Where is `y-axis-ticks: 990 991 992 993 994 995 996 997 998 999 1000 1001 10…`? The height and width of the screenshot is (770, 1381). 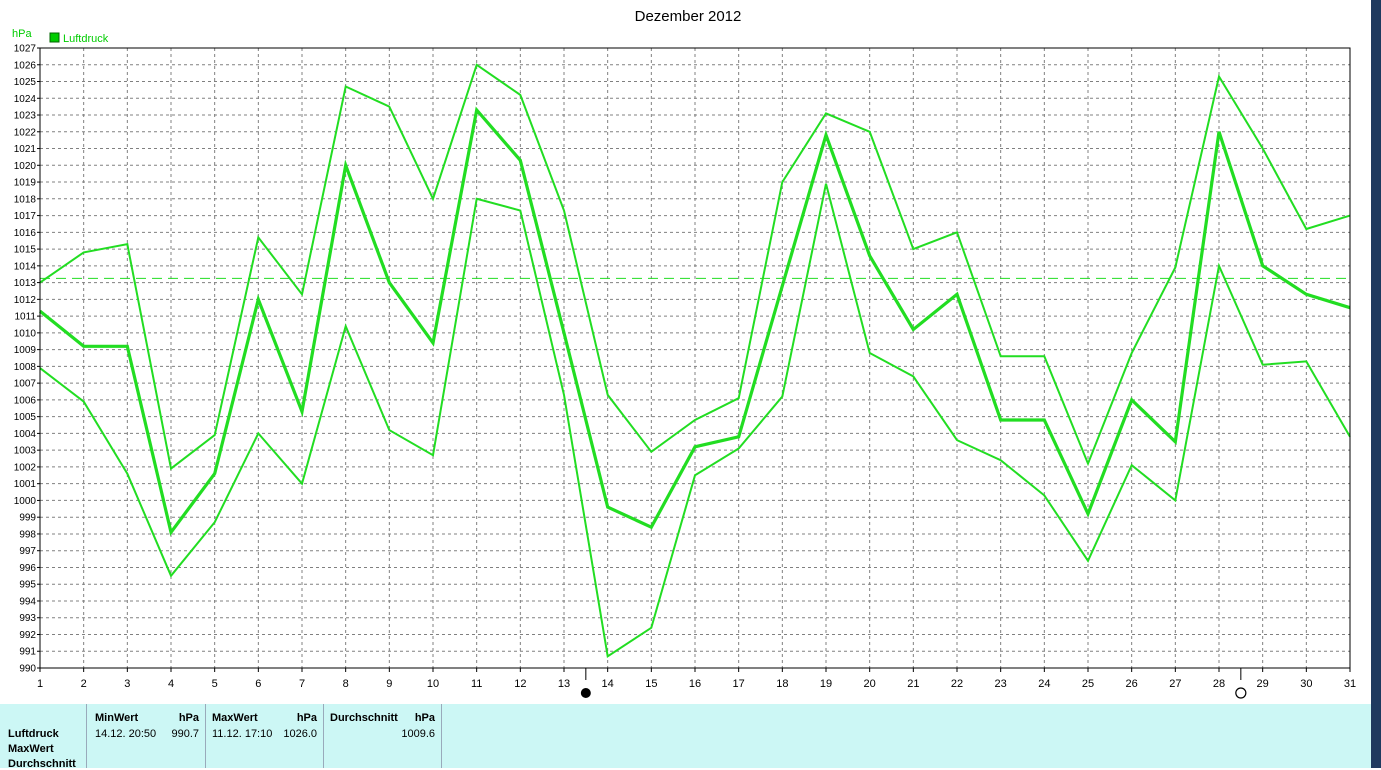 y-axis-ticks: 990 991 992 993 994 995 996 997 998 999 1000 1001 10… is located at coordinates (27, 359).